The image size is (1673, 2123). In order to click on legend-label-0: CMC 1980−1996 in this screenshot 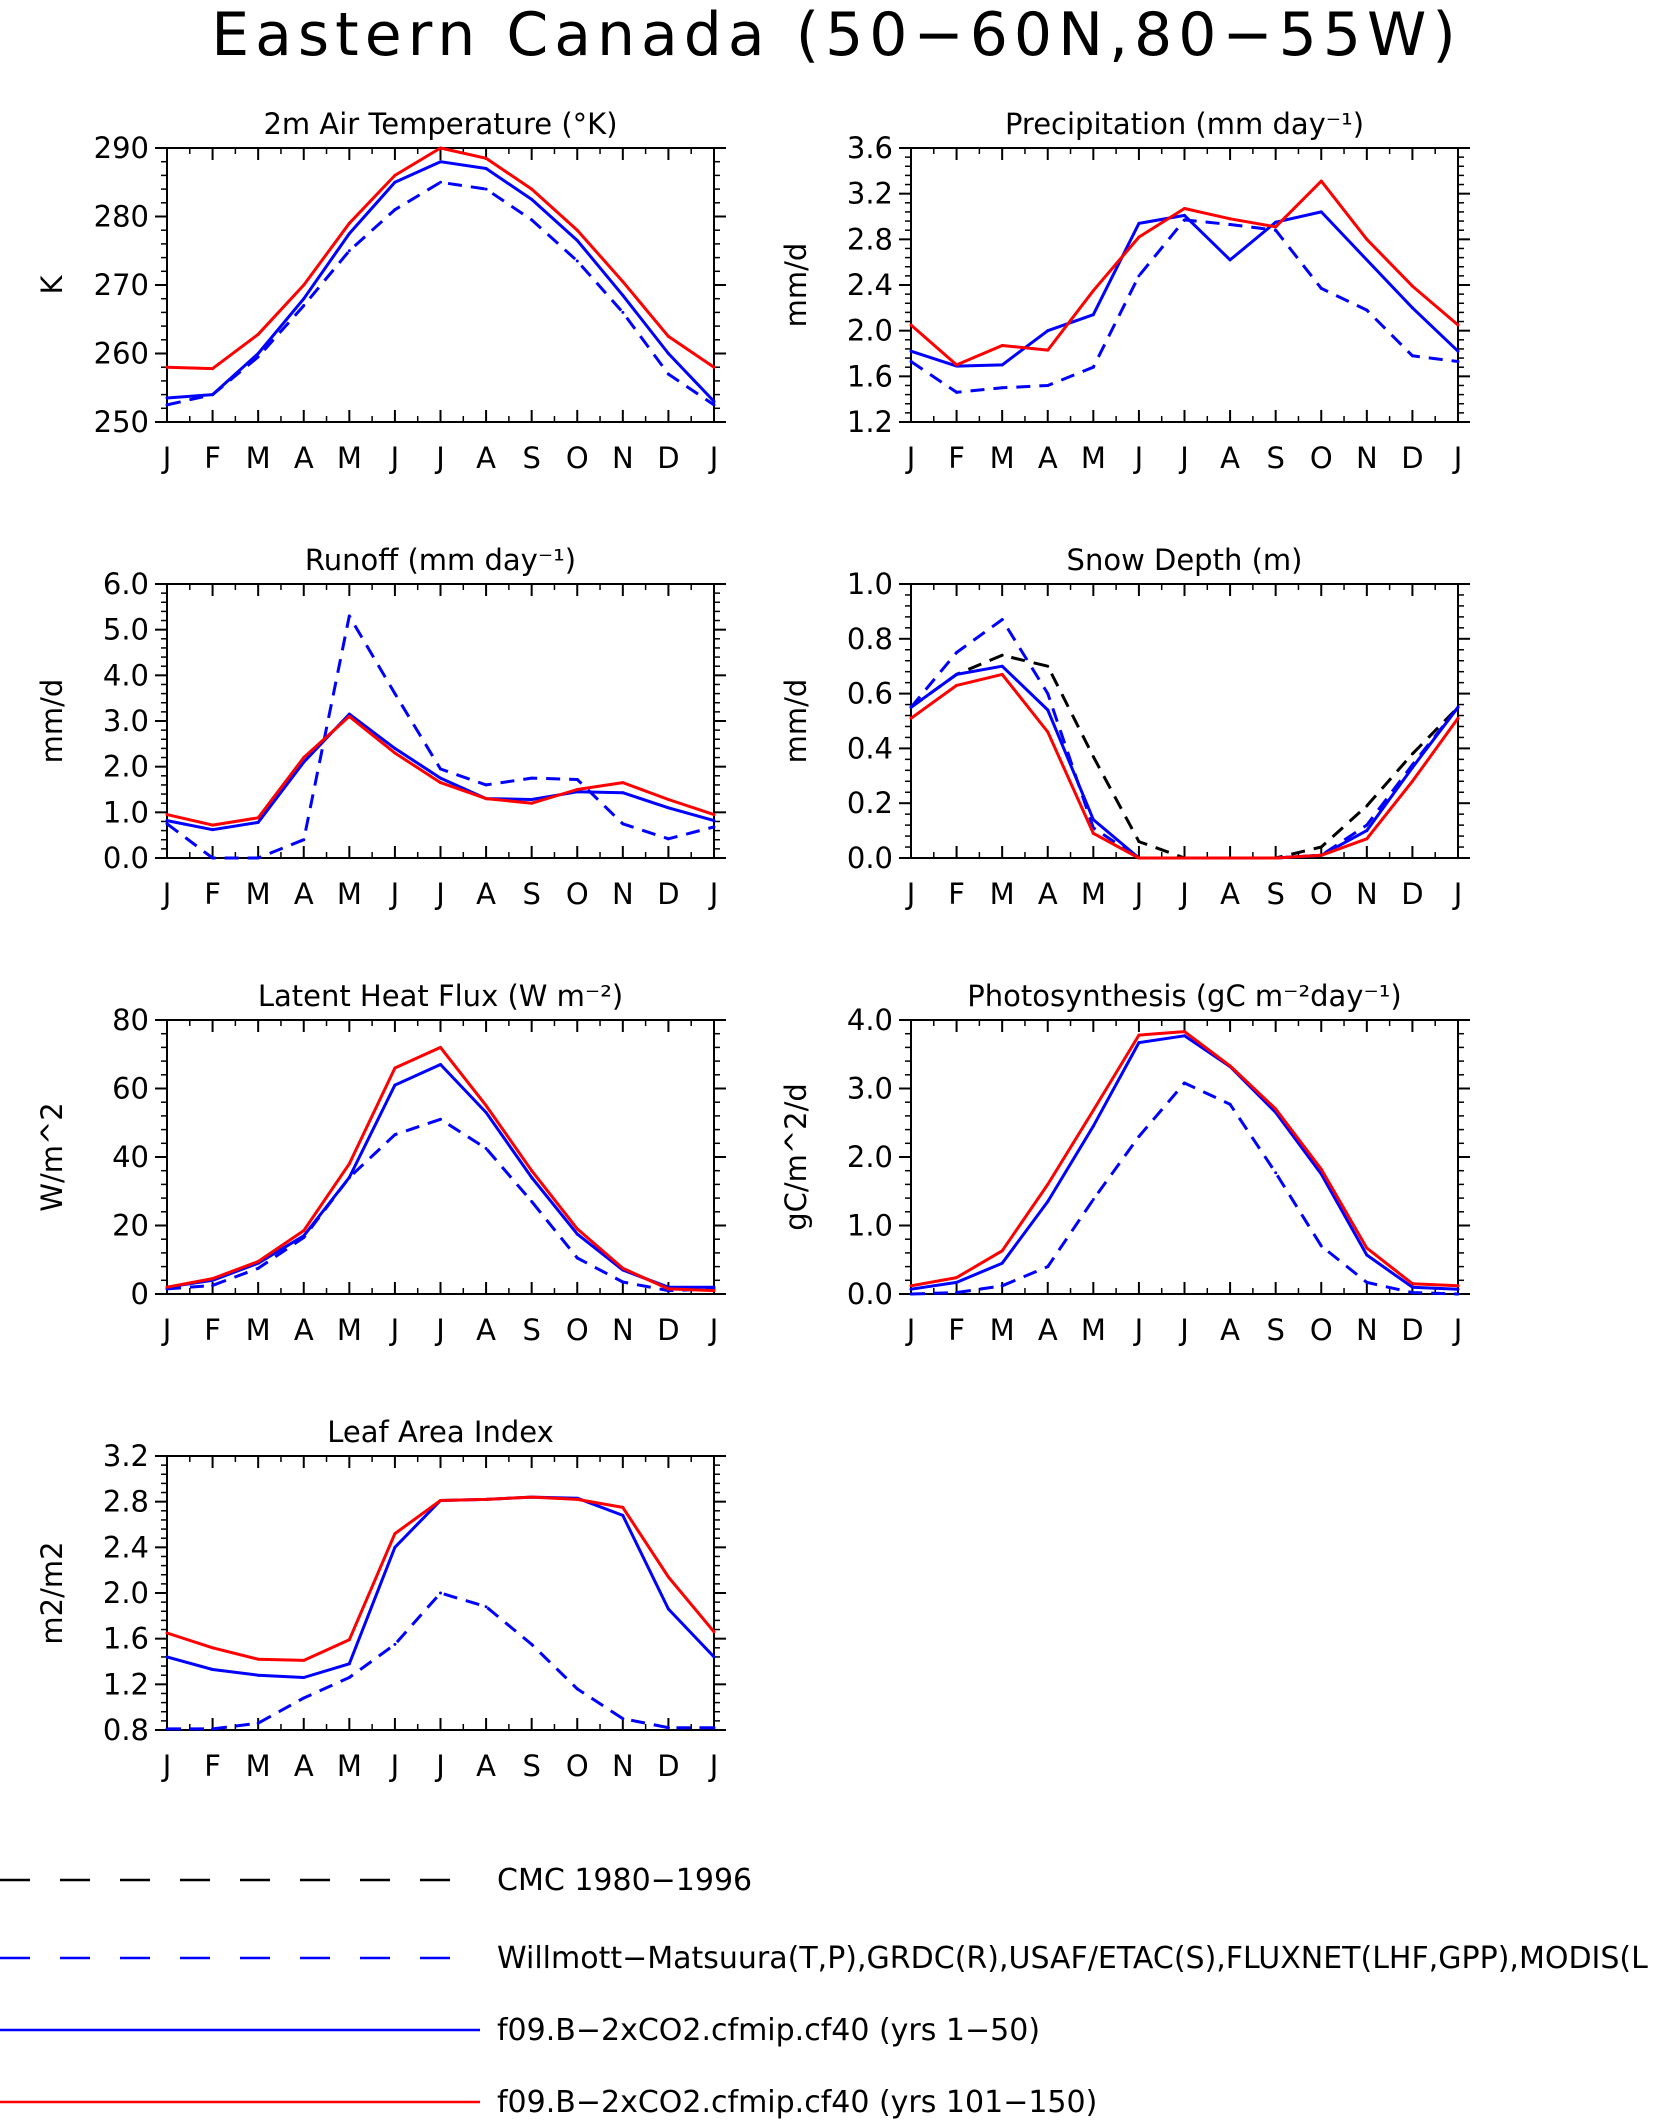, I will do `click(624, 1880)`.